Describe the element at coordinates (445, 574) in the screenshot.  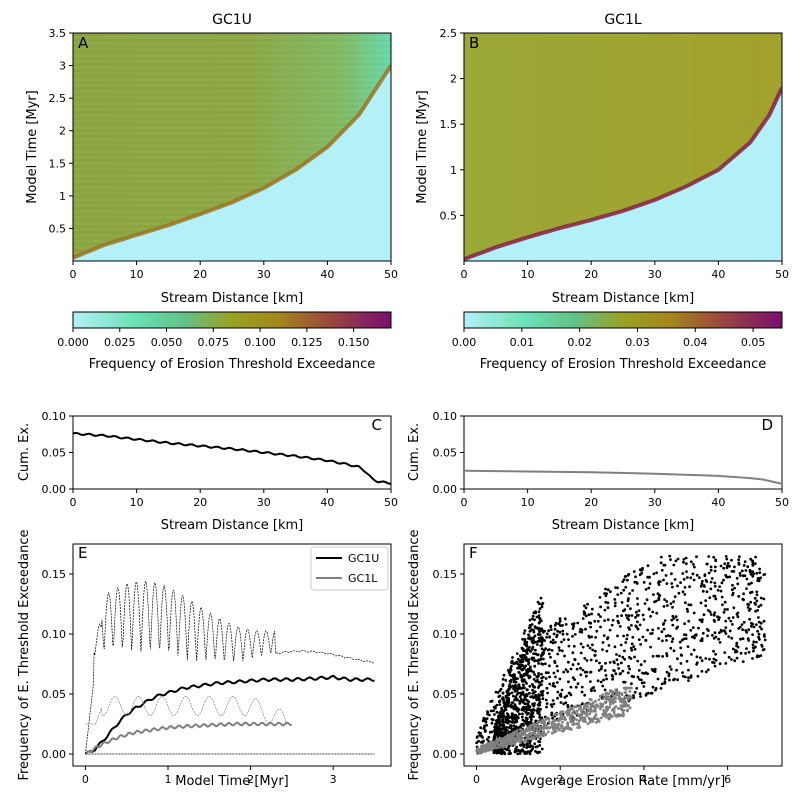
I see `scatter-f-ytick-label-3: 0.15` at that location.